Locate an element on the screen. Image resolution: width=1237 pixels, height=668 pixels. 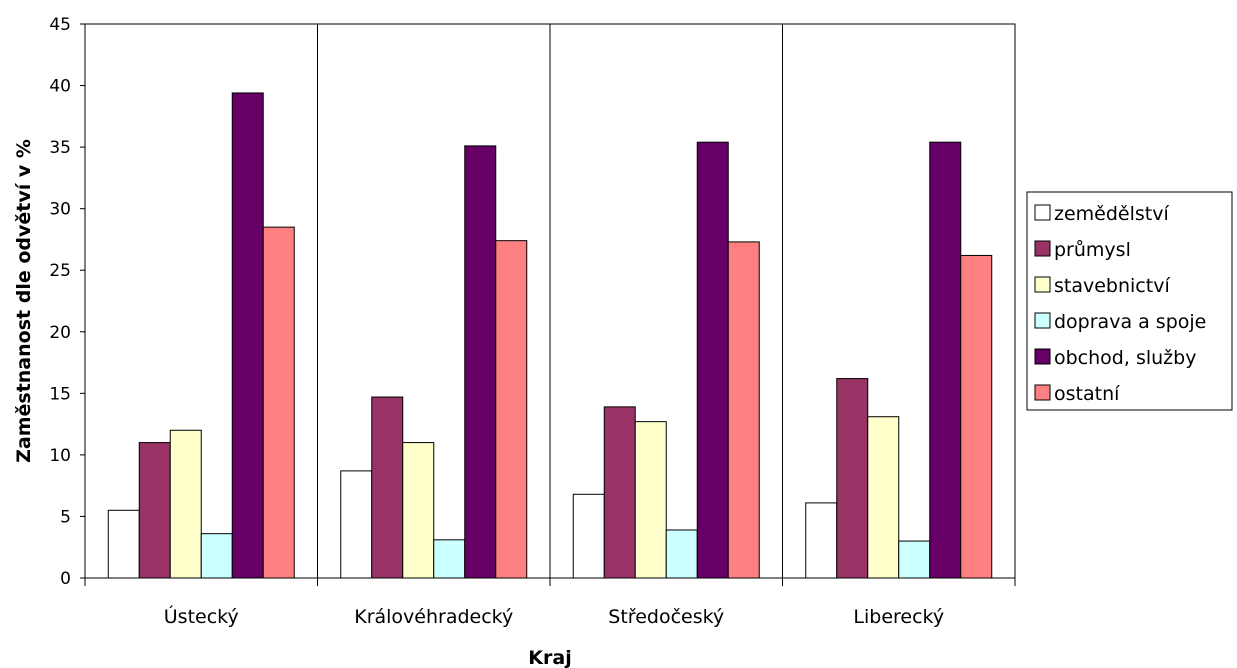
legend-label: zemědělství is located at coordinates (1111, 214).